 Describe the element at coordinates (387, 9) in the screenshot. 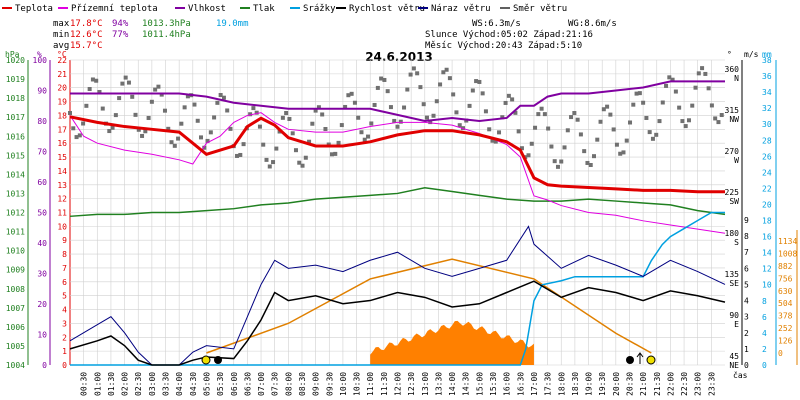

I see `legend-label-wind-speed: Rychlost větru` at that location.